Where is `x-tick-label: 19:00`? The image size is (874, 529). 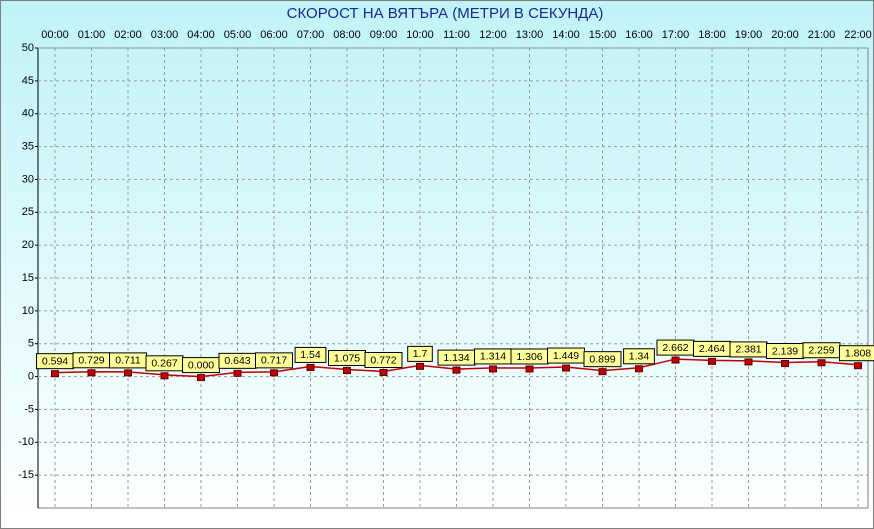 x-tick-label: 19:00 is located at coordinates (749, 35).